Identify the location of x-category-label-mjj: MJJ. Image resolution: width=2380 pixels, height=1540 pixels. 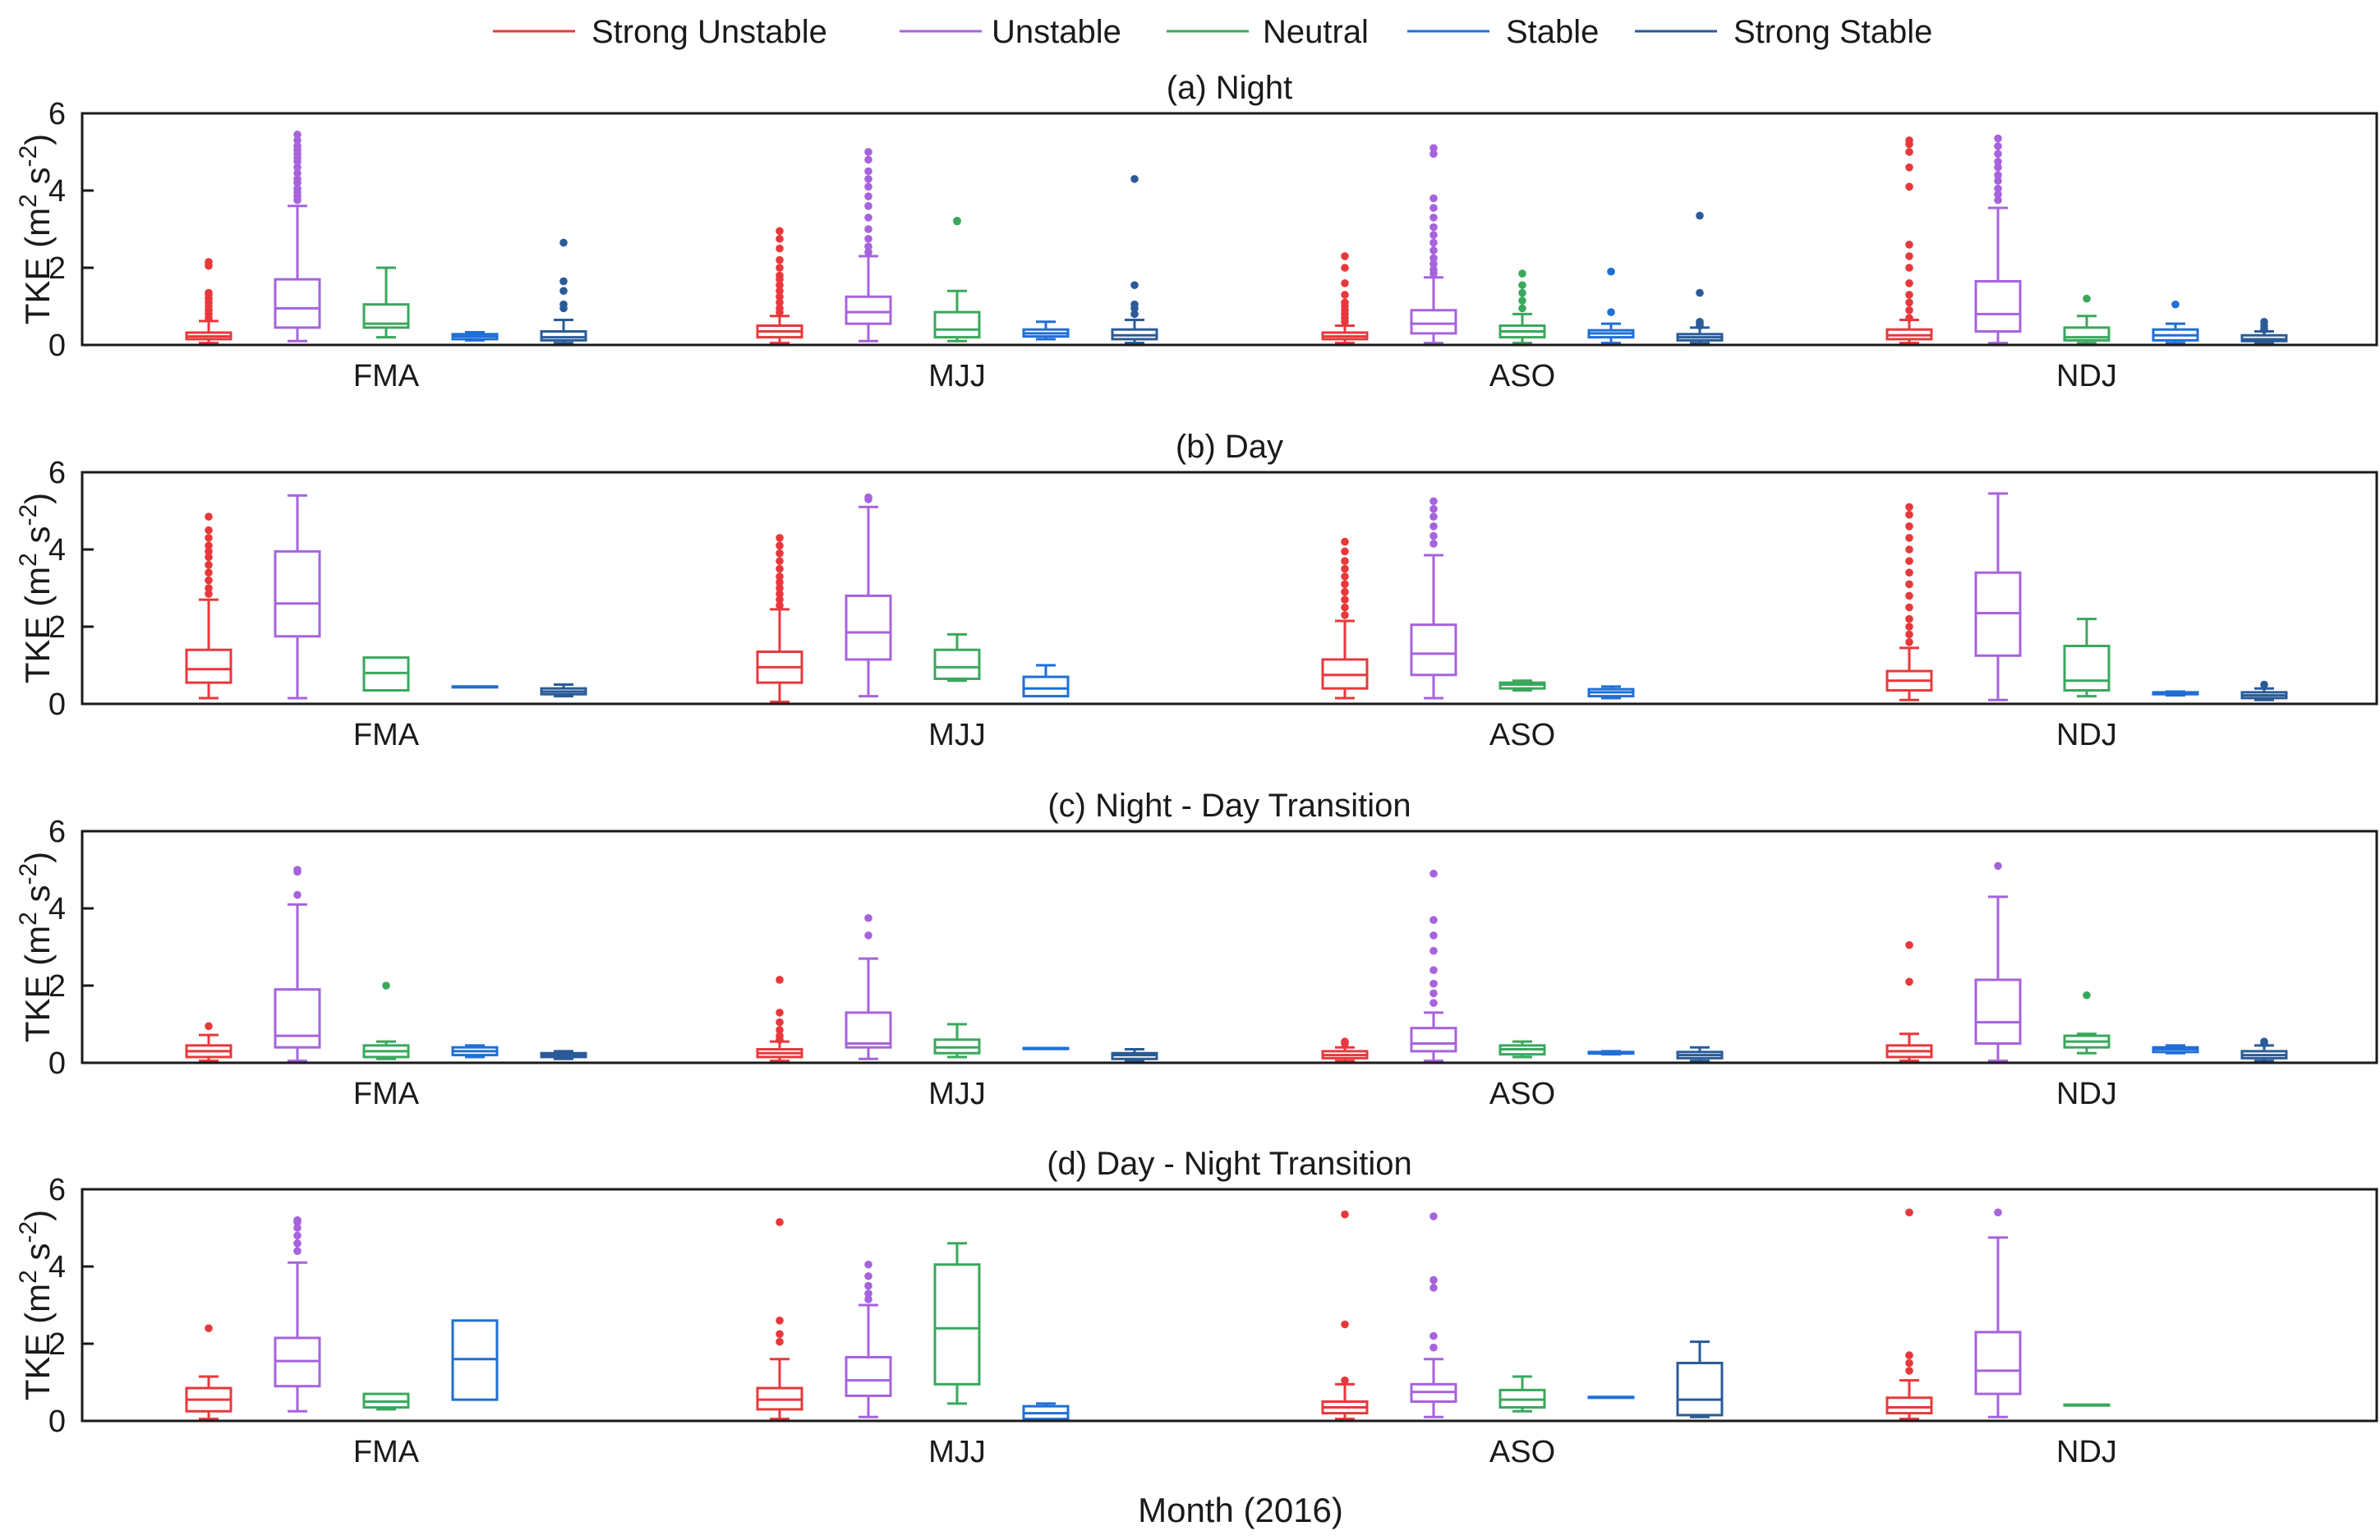
(957, 735).